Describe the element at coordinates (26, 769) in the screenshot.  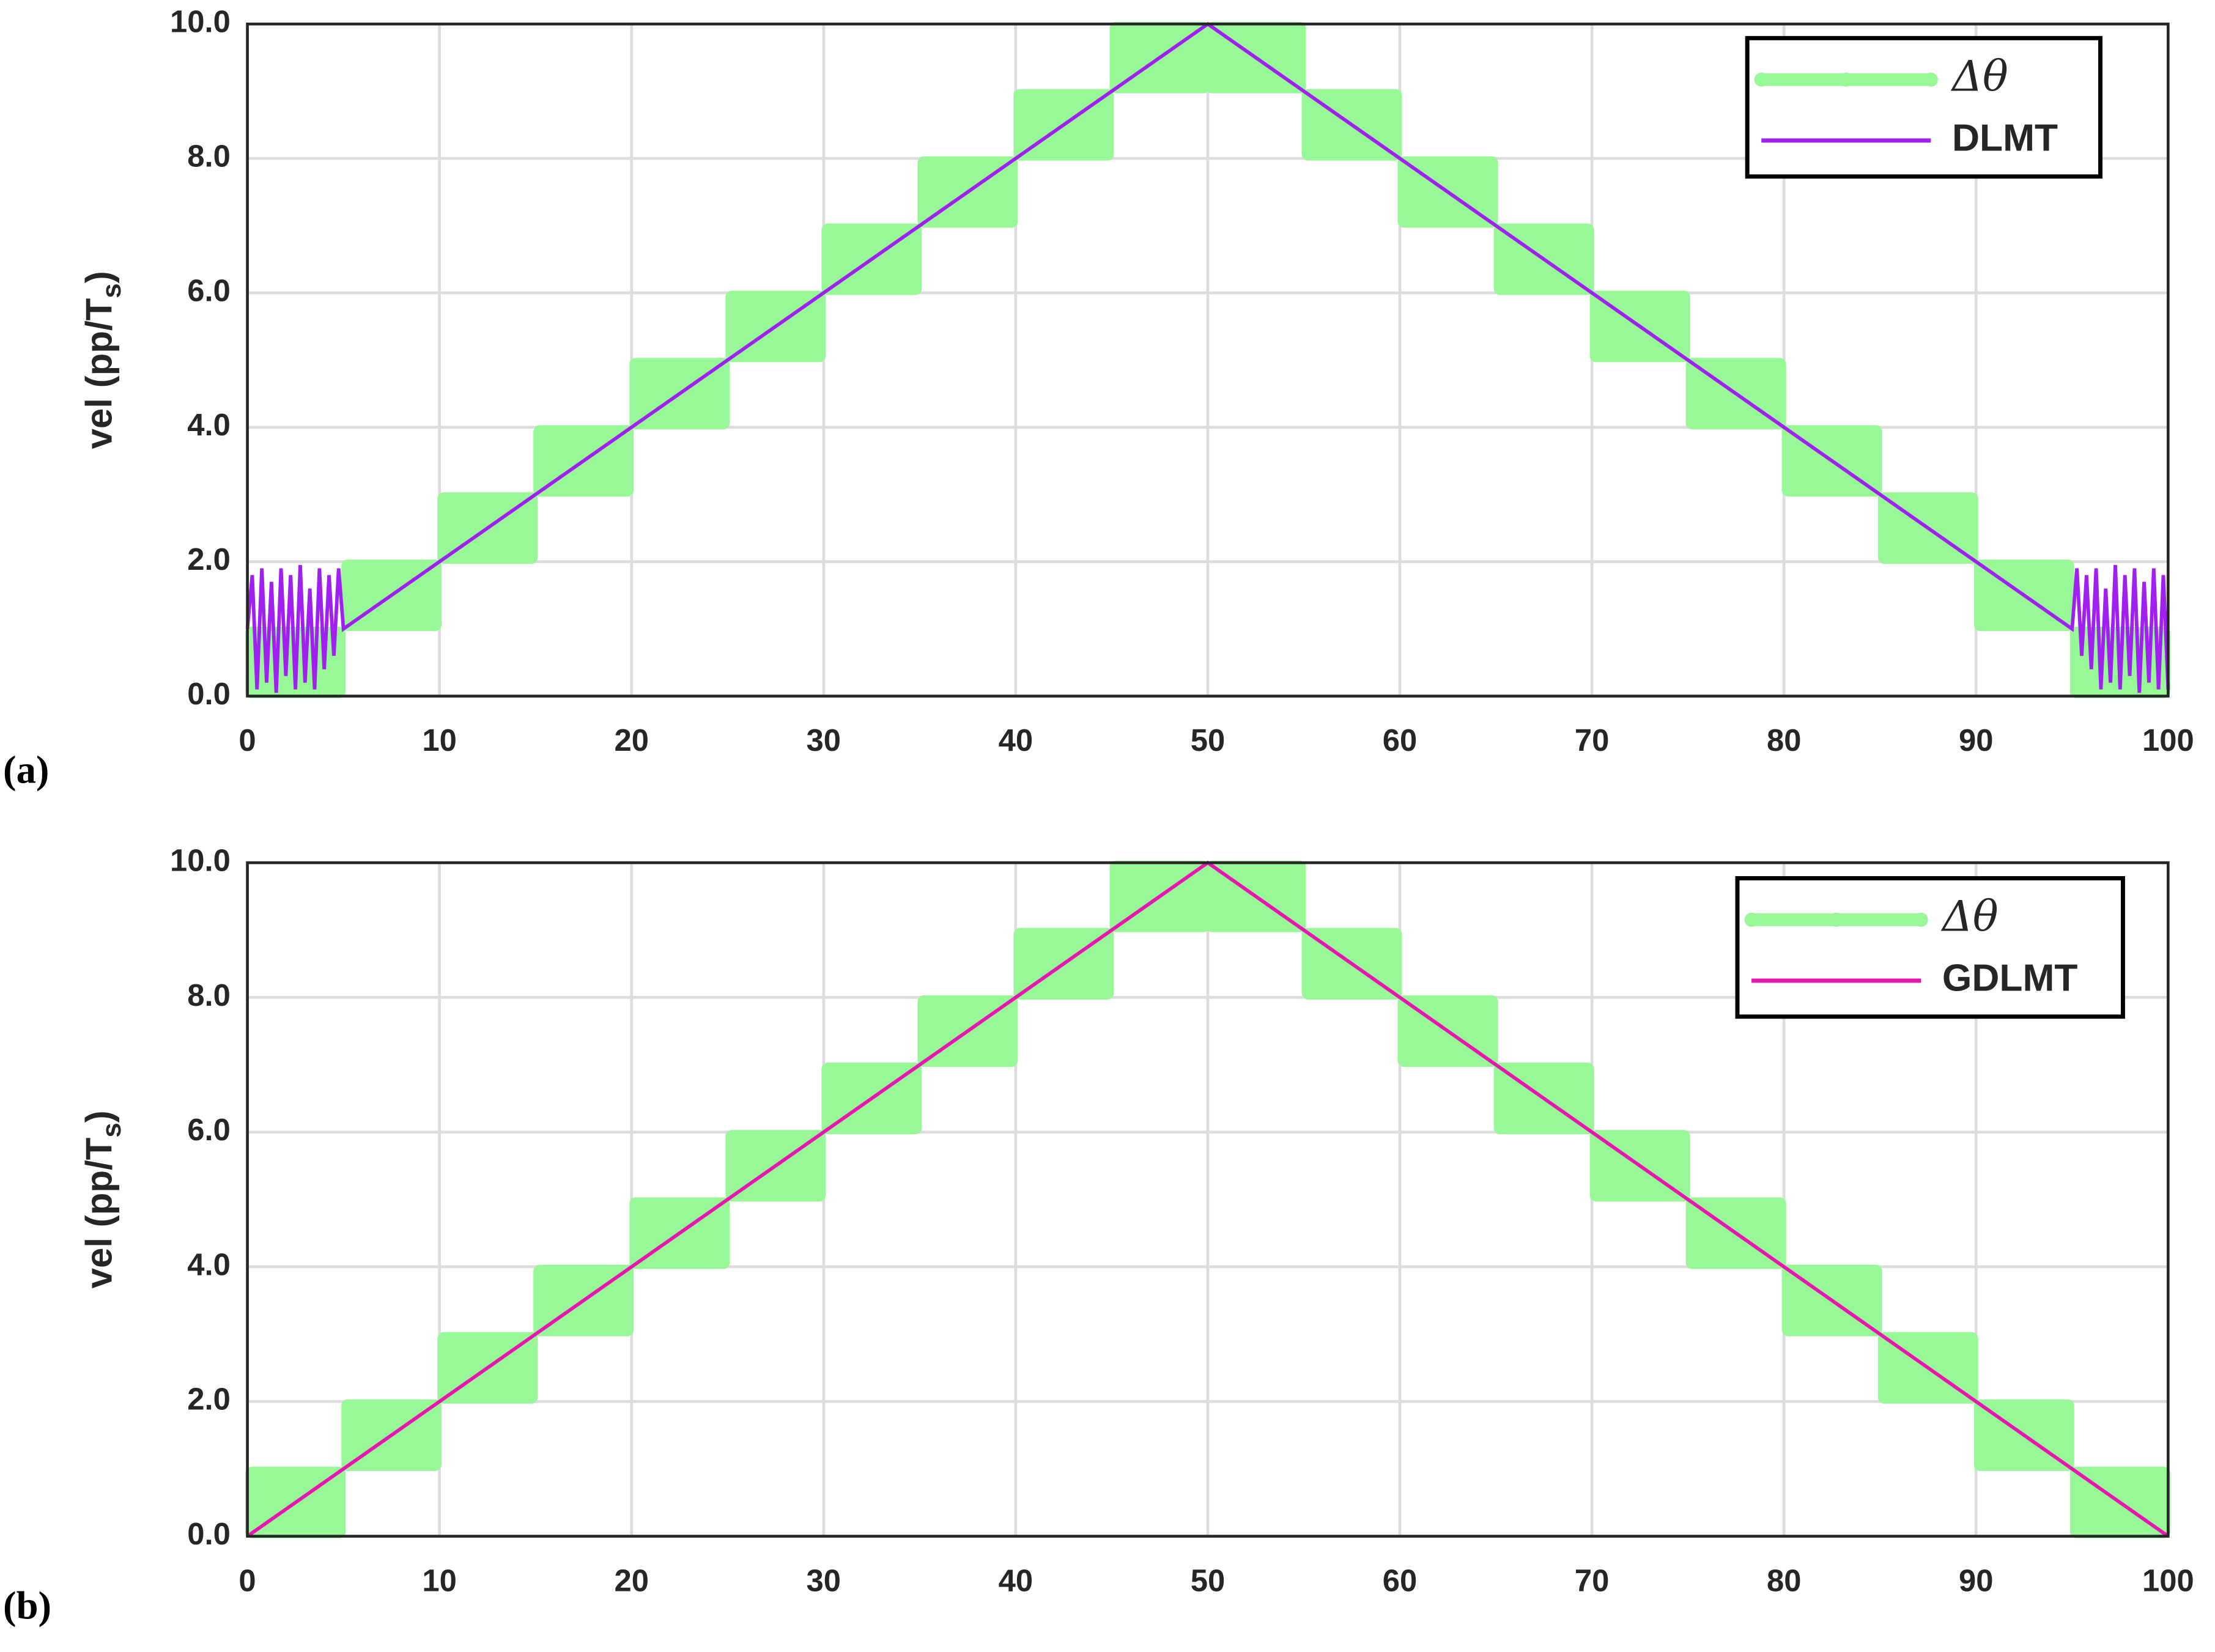
I see `panel-label: (a)` at that location.